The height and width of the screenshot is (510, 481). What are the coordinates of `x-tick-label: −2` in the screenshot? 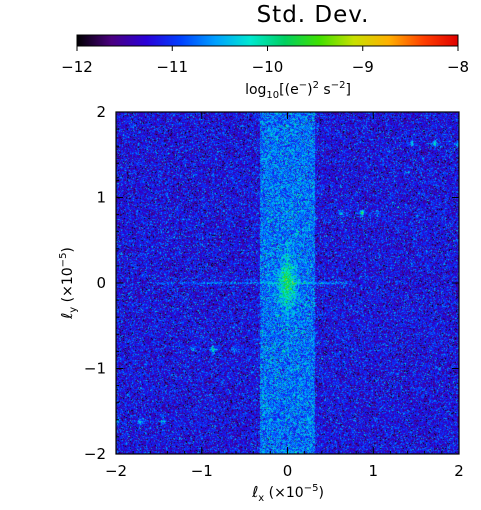 It's located at (116, 471).